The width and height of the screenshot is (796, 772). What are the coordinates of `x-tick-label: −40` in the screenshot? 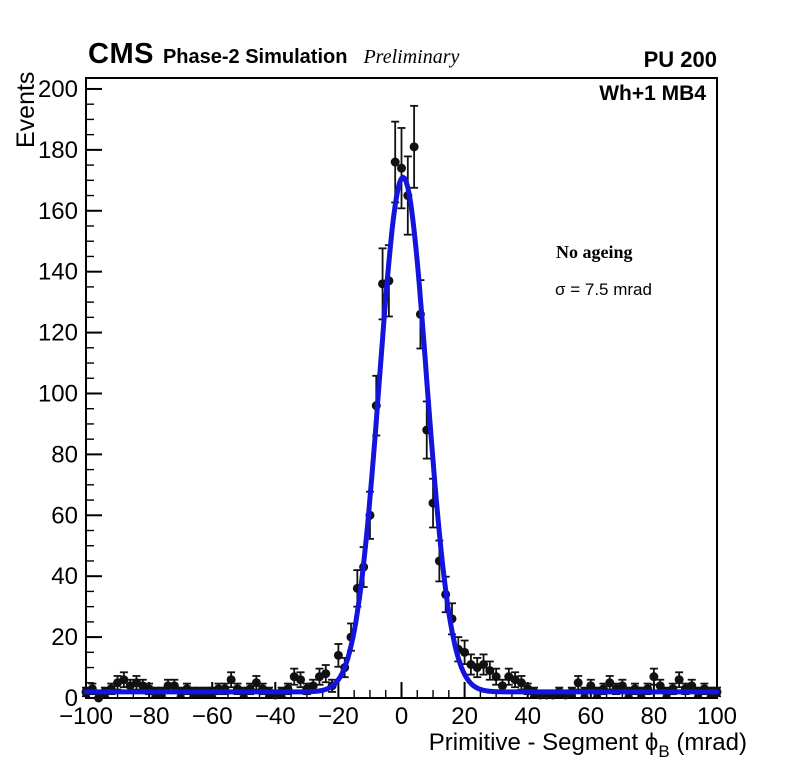 It's located at (275, 716).